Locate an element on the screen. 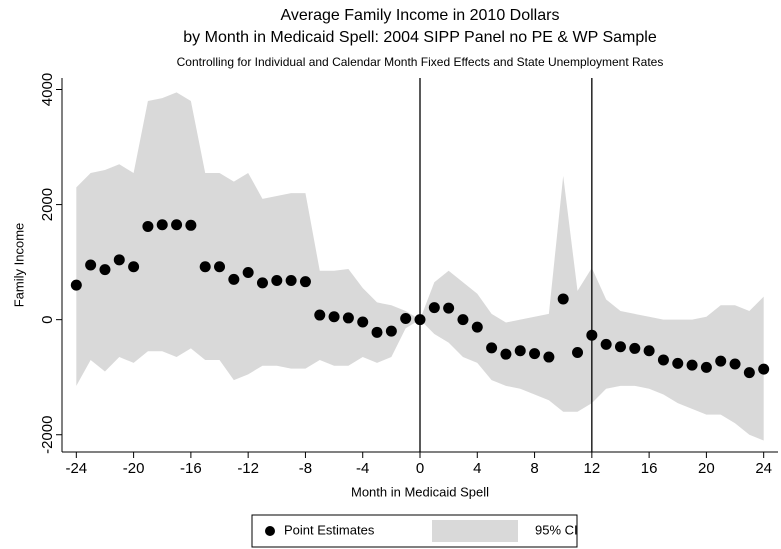  y-tick-label: 2000 is located at coordinates (47, 204).